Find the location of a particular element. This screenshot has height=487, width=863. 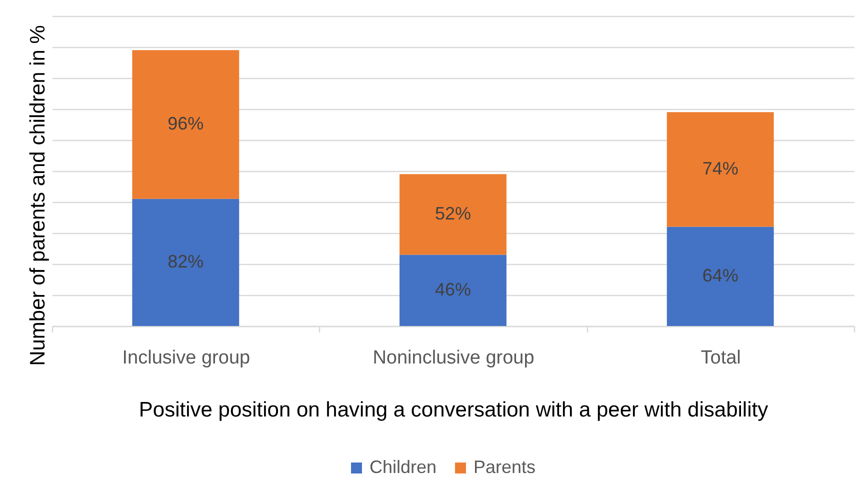

data-label: 52% is located at coordinates (453, 213).